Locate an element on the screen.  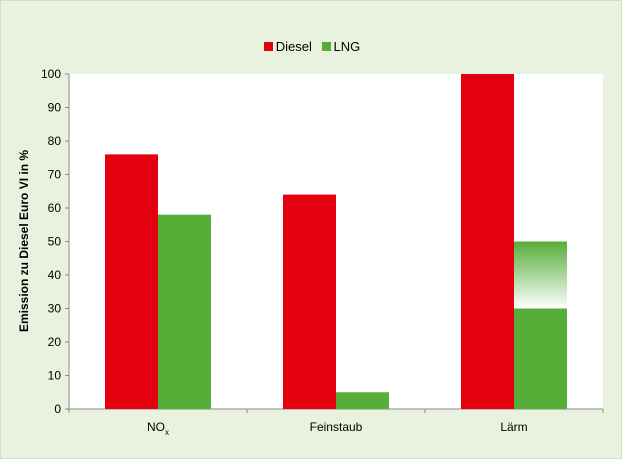
y-tick-label-80: 80 is located at coordinates (55, 141).